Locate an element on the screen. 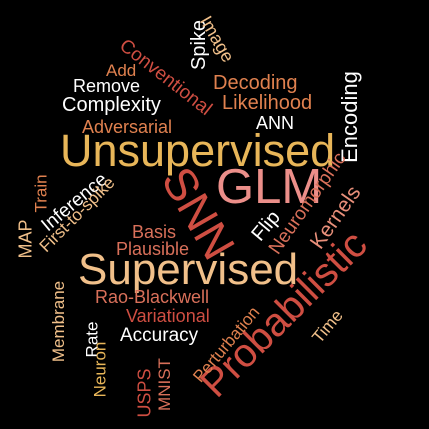 The image size is (429, 429). word-plausible: Plausible is located at coordinates (153, 249).